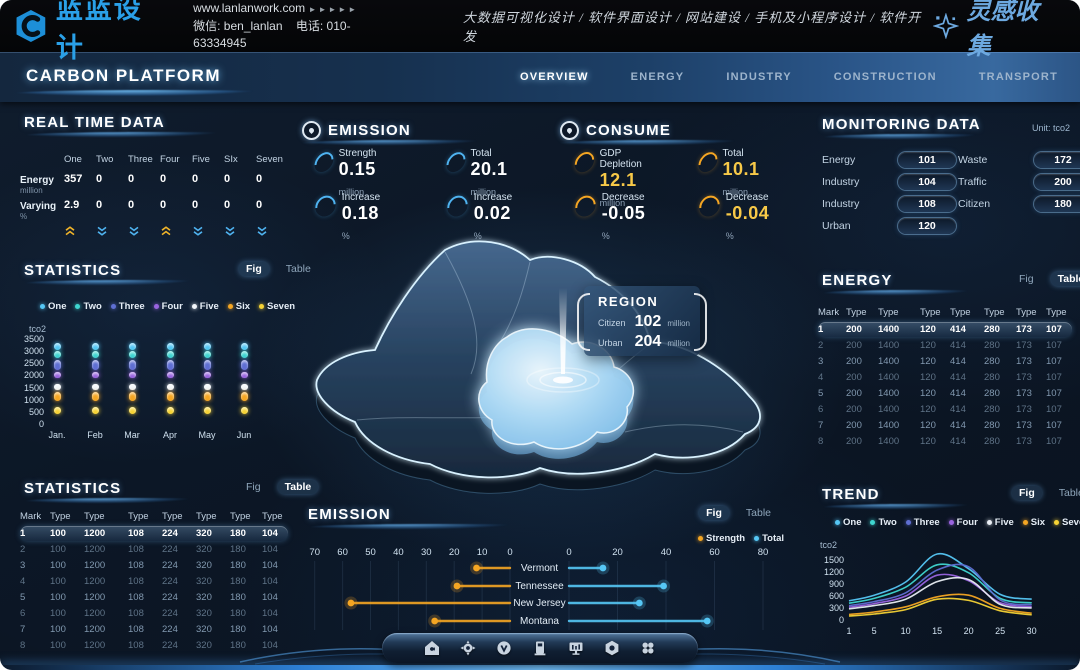 The image size is (1080, 670). Describe the element at coordinates (721, 538) in the screenshot. I see `legend-item-strength: Strength` at that location.